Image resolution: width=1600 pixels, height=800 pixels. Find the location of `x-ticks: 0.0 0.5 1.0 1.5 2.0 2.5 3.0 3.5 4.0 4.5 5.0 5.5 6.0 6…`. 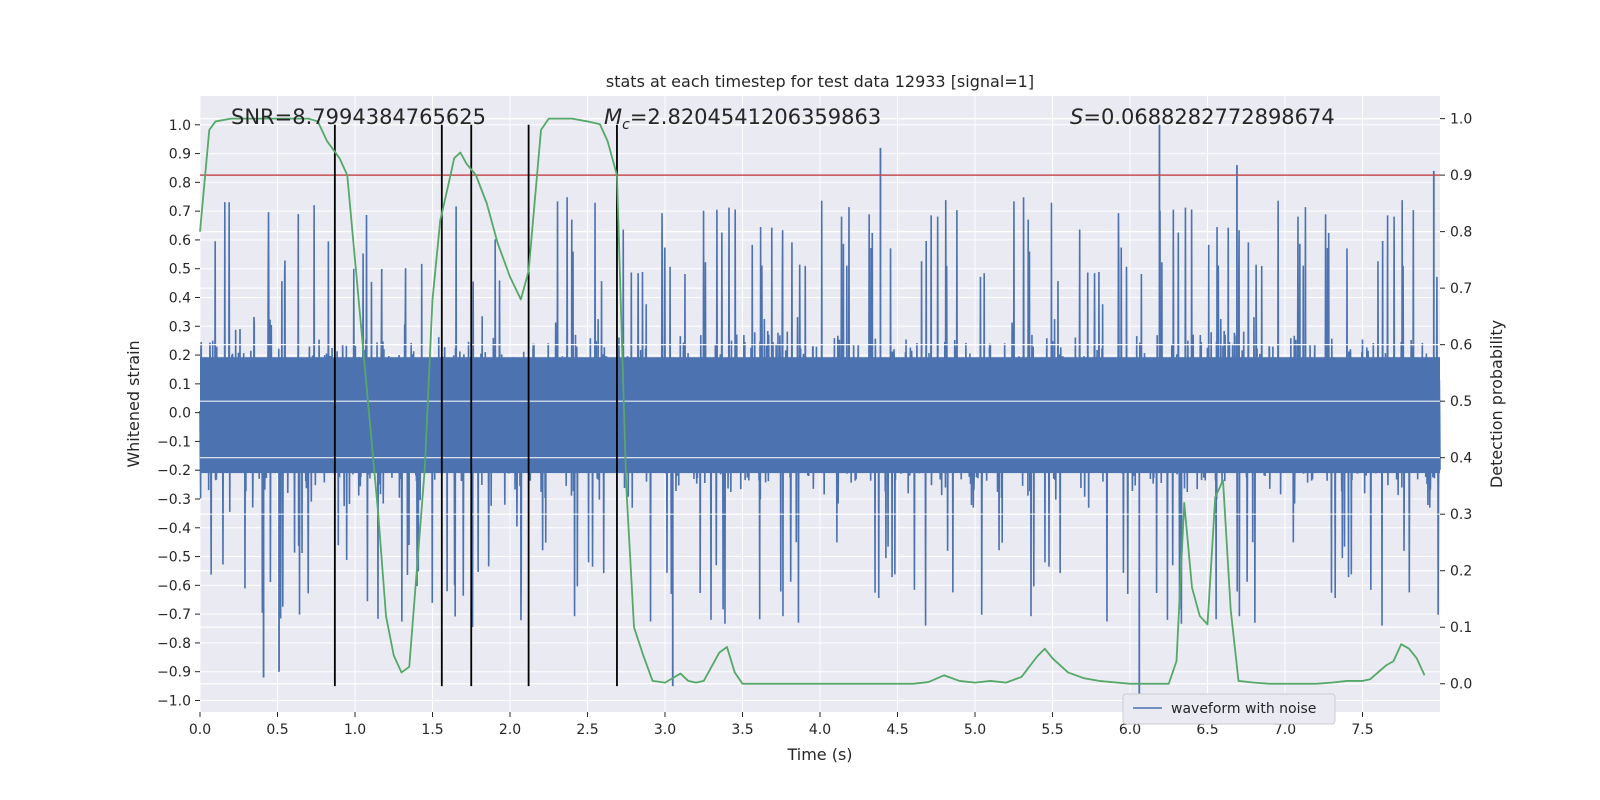

x-ticks: 0.0 0.5 1.0 1.5 2.0 2.5 3.0 3.5 4.0 4.5 5.0 5.5 6.0 6… is located at coordinates (781, 725).